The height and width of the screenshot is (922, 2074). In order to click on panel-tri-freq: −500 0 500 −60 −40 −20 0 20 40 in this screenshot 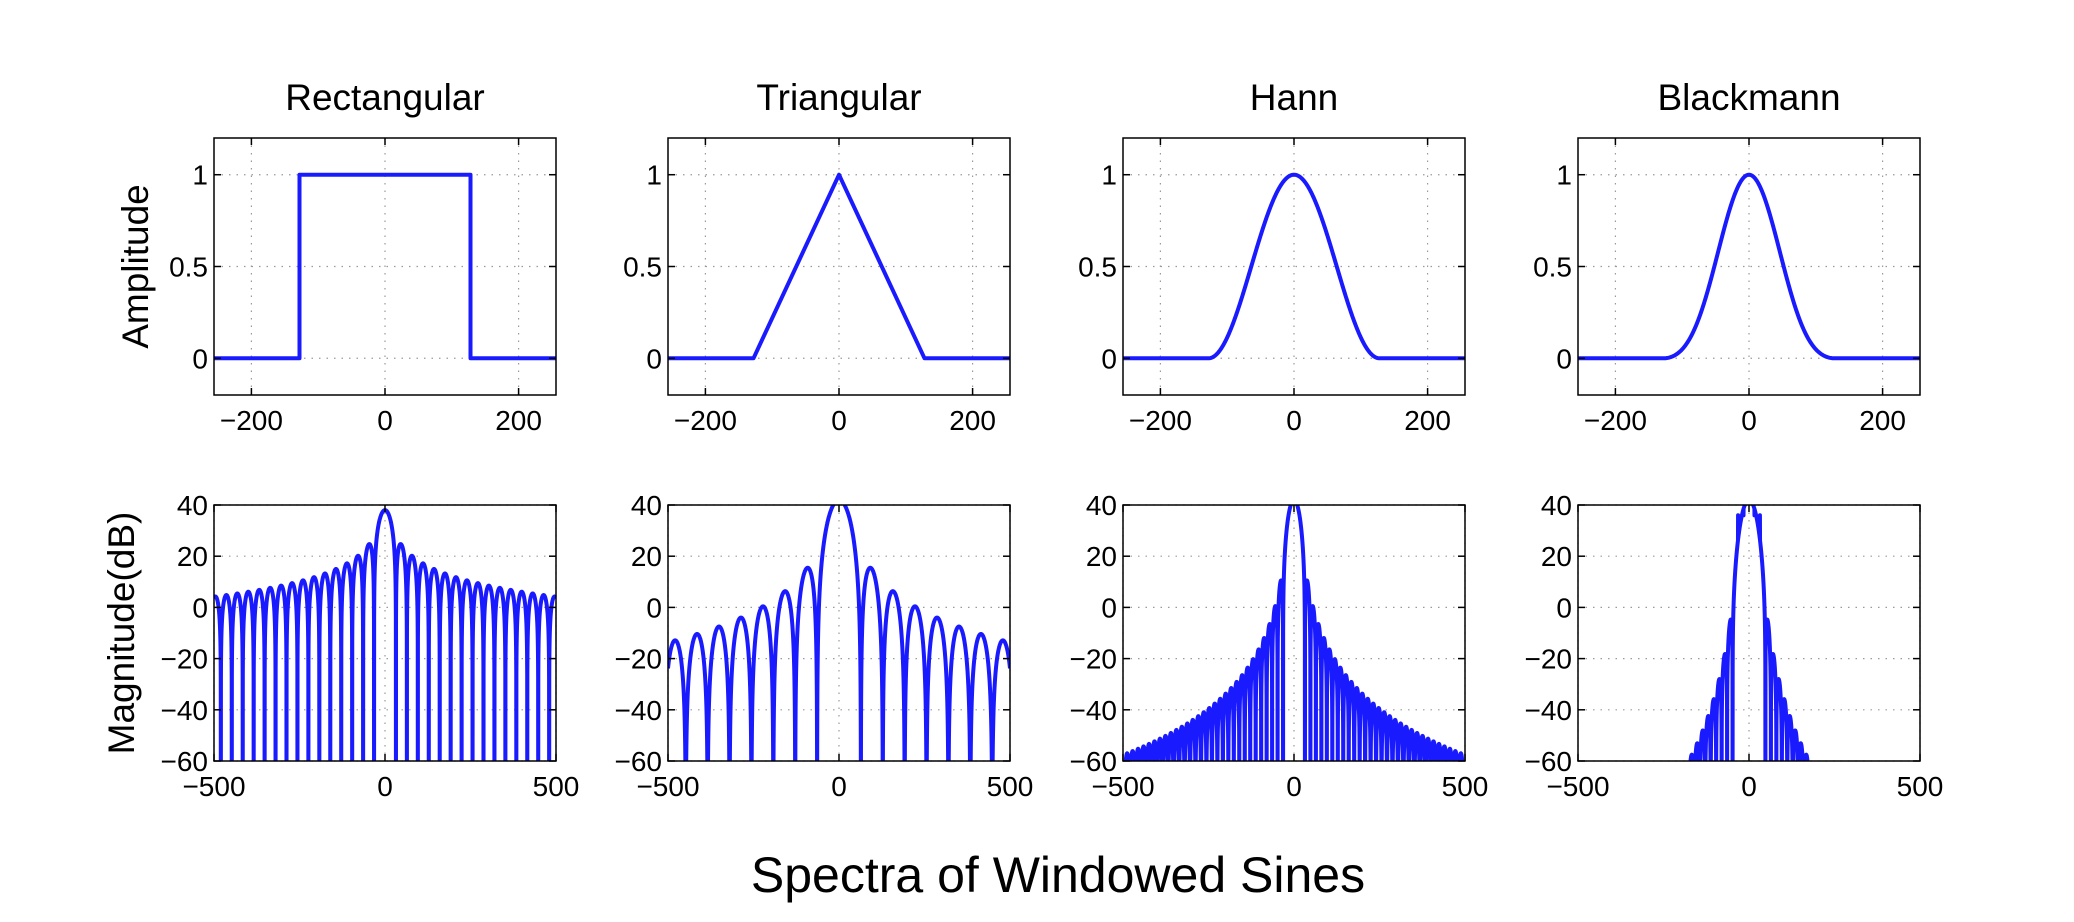, I will do `click(824, 646)`.